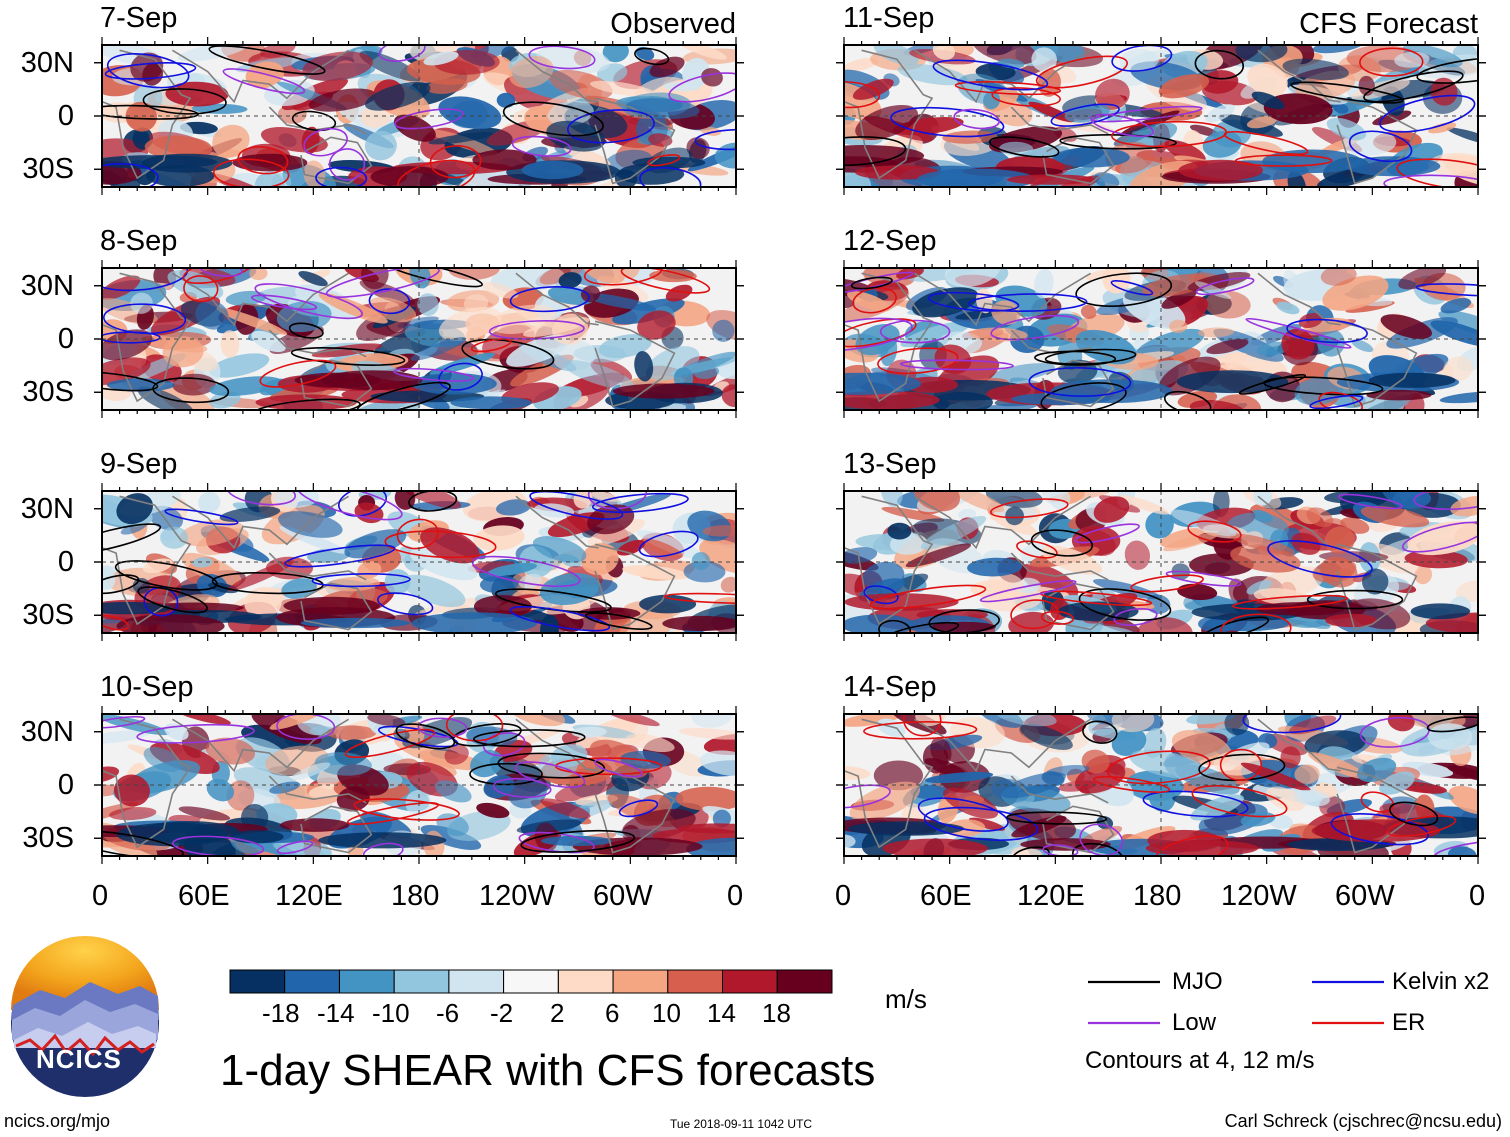 The height and width of the screenshot is (1137, 1510). What do you see at coordinates (139, 464) in the screenshot?
I see `panel-date-observed-3: 9-Sep` at bounding box center [139, 464].